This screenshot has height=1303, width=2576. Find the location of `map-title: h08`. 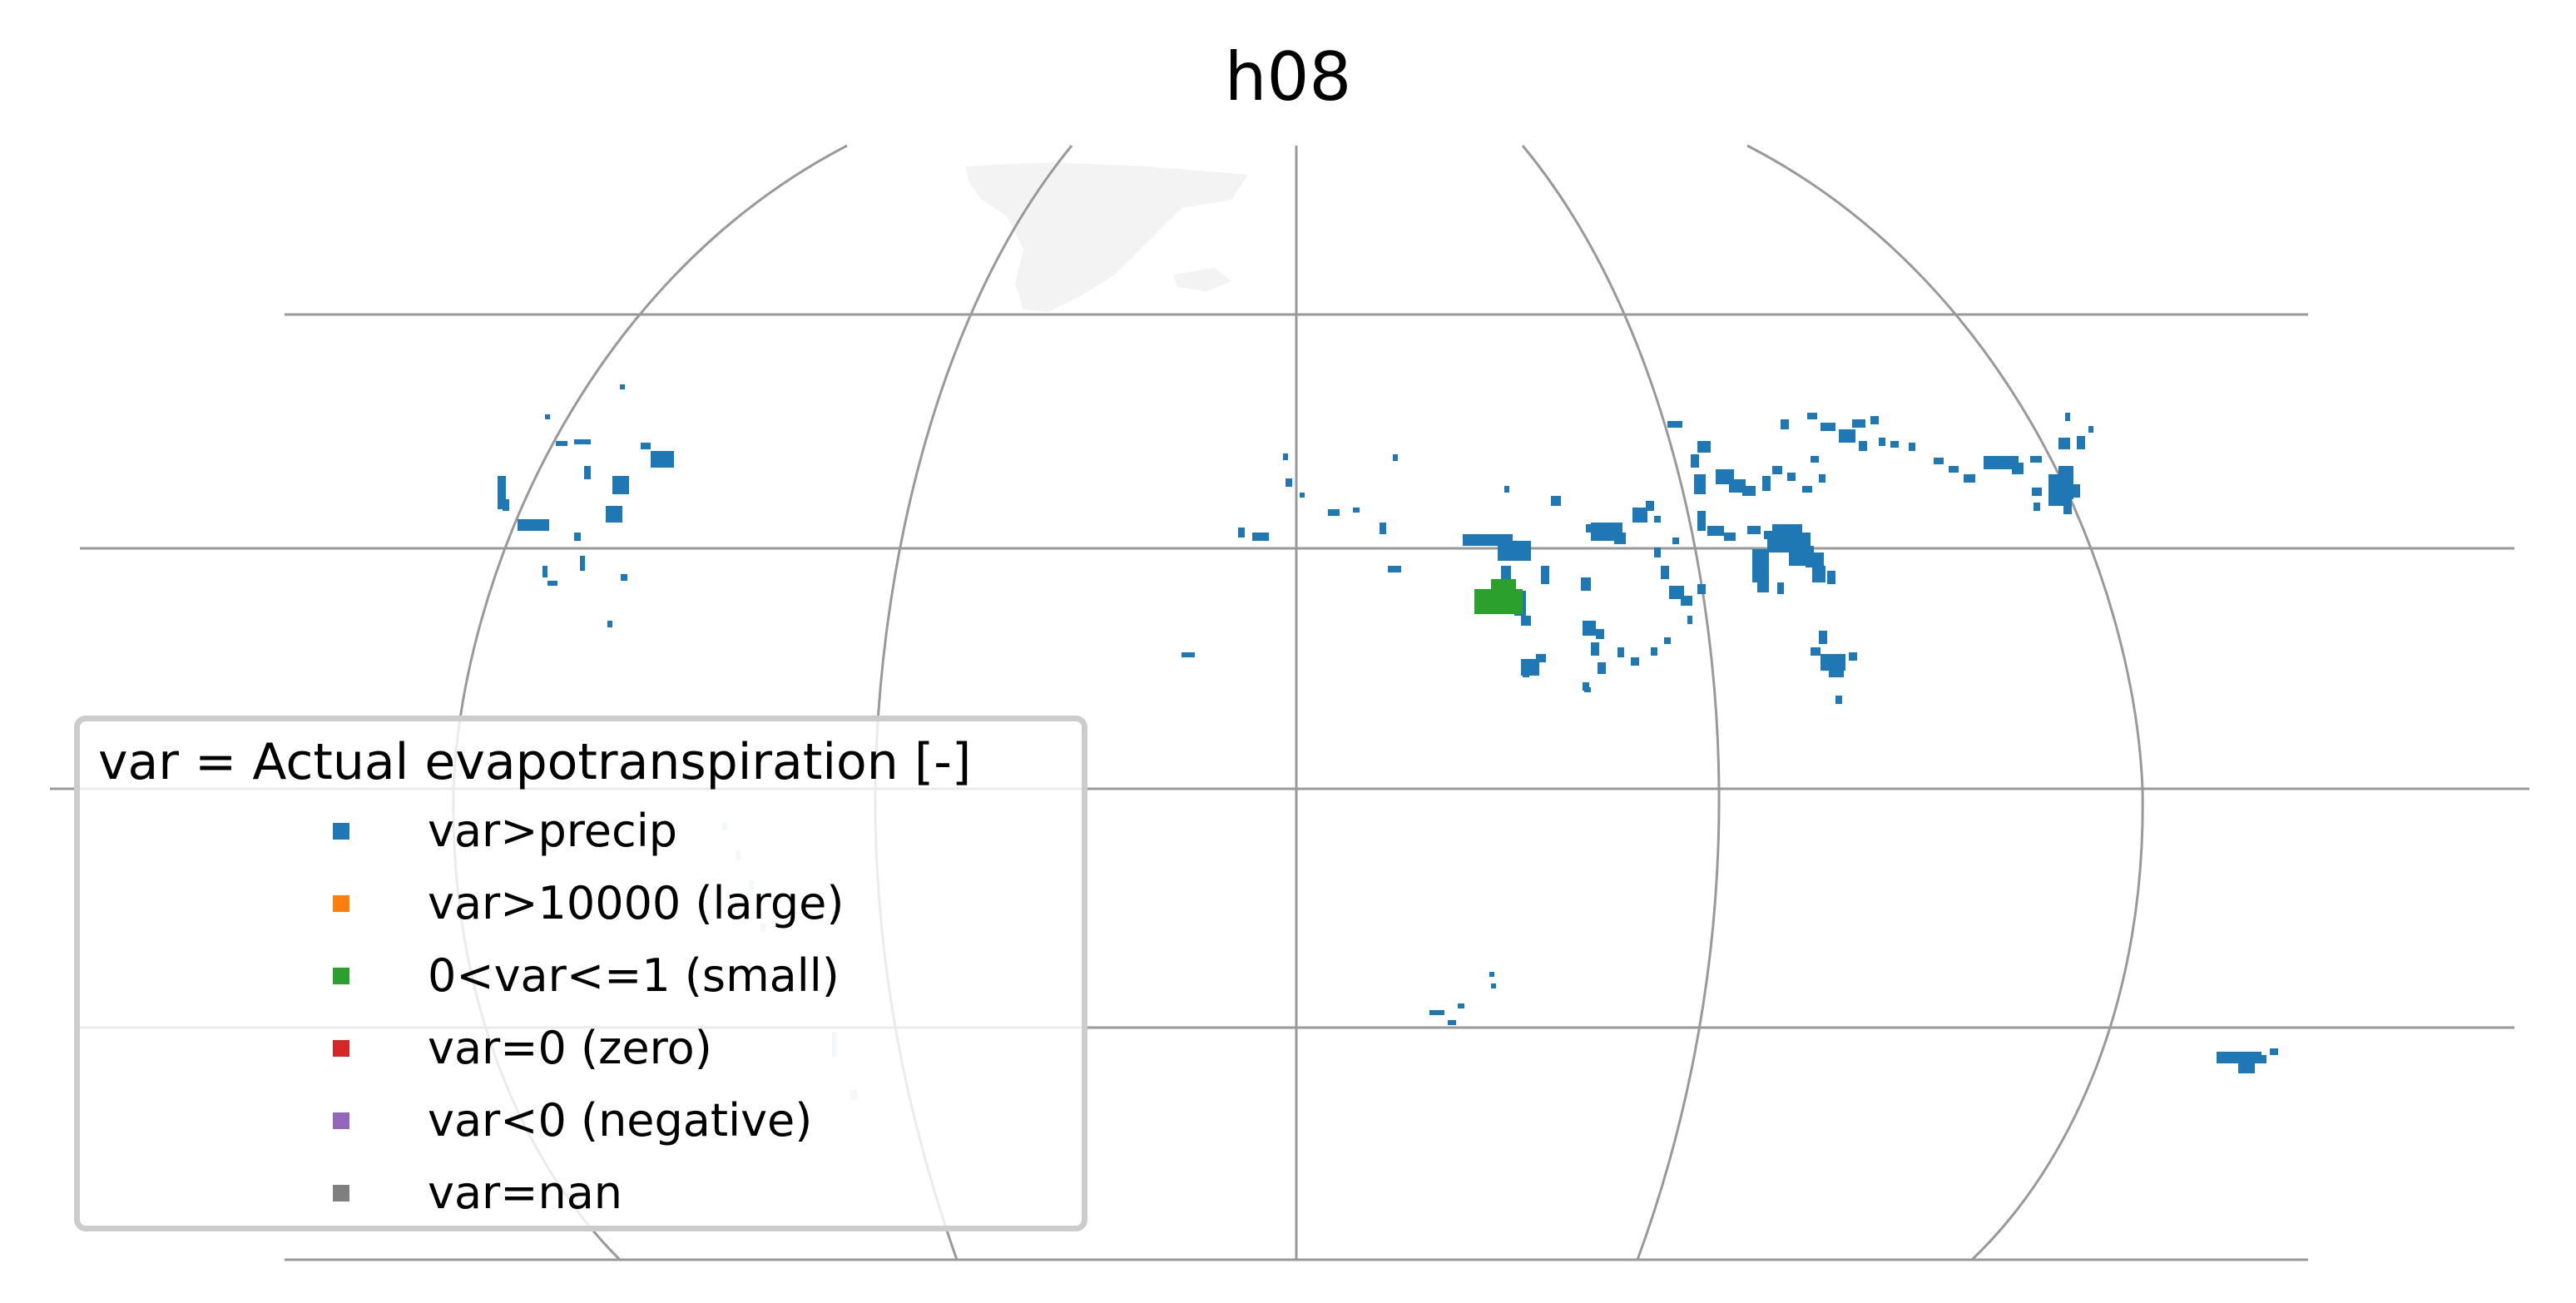

map-title: h08 is located at coordinates (1288, 77).